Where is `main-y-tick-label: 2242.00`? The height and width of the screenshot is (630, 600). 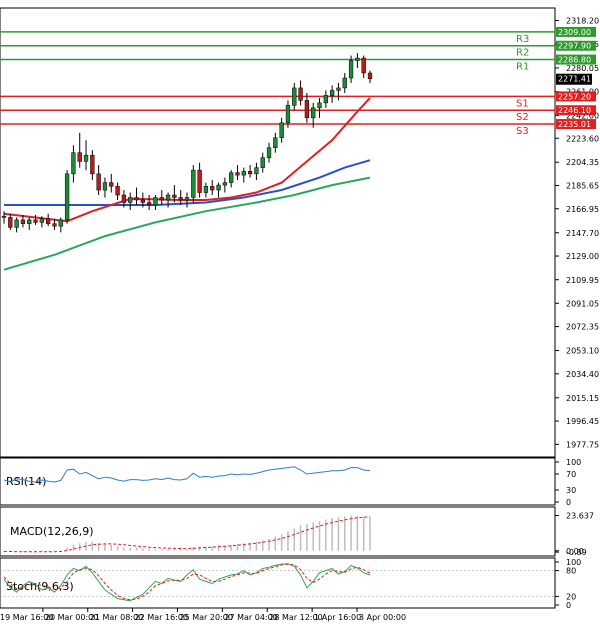 main-y-tick-label: 2242.00 is located at coordinates (582, 115).